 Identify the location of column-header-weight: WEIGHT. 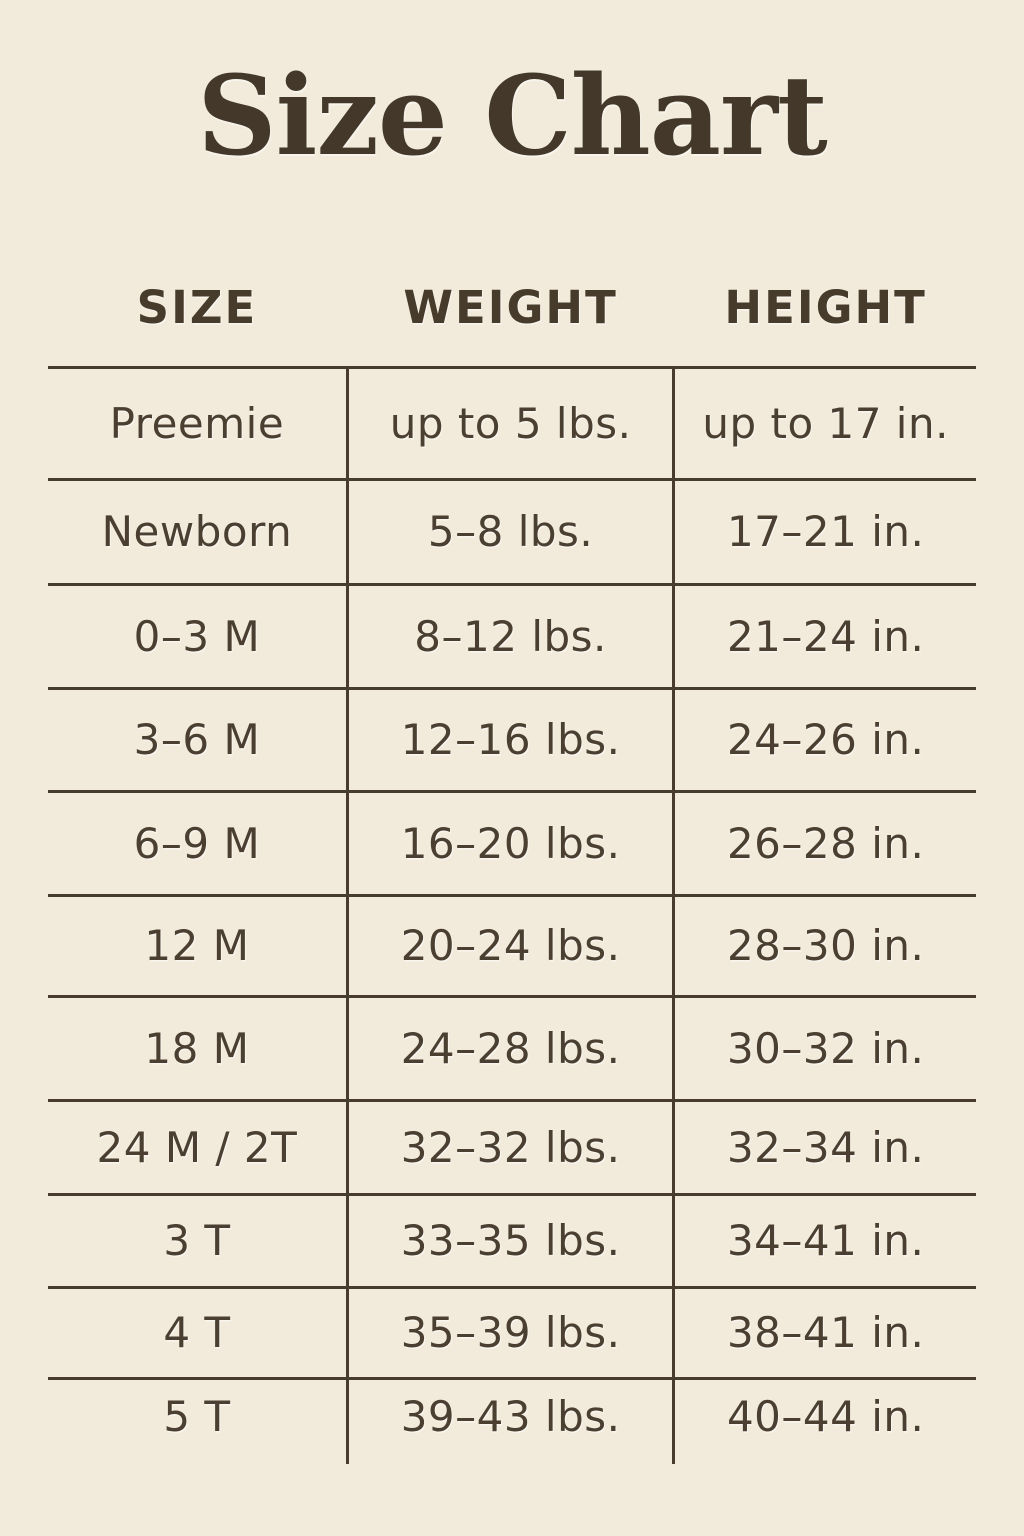
(510, 307).